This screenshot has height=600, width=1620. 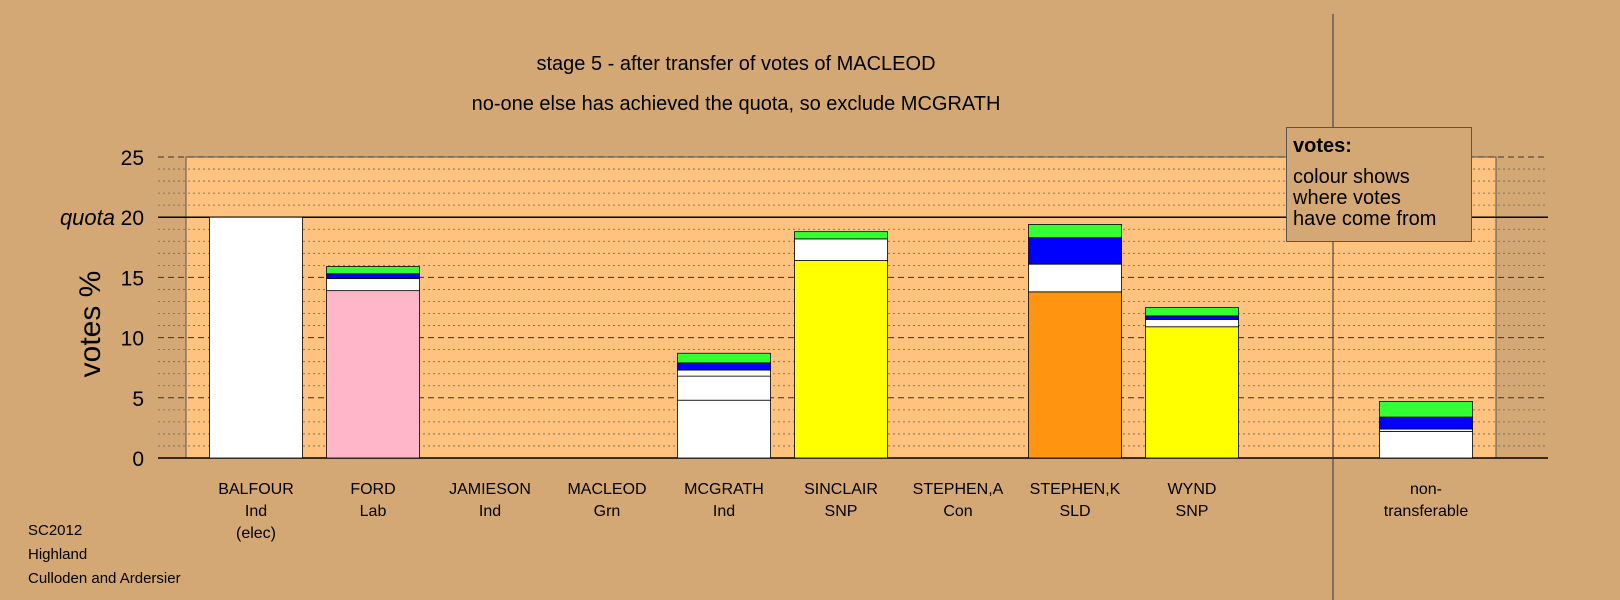 What do you see at coordinates (90, 324) in the screenshot?
I see `y-axis-label: votes %` at bounding box center [90, 324].